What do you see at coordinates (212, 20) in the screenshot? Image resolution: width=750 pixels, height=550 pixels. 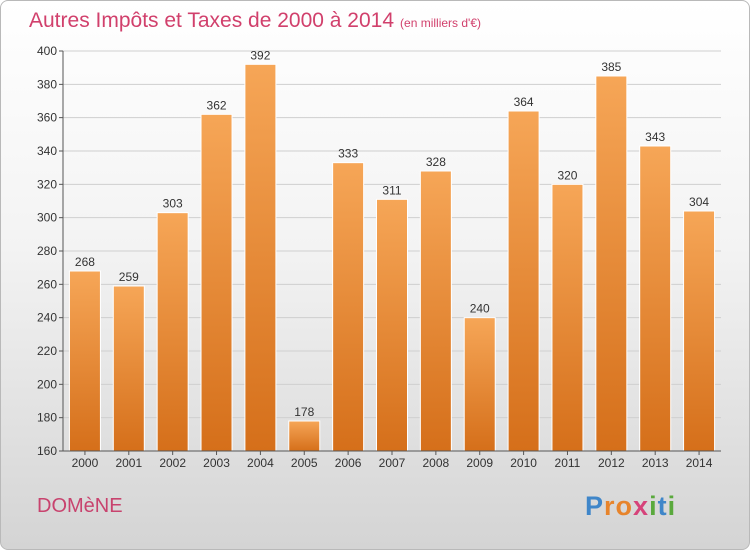 I see `chart-title: Autres Impôts et Taxes de 2000 à 2014` at bounding box center [212, 20].